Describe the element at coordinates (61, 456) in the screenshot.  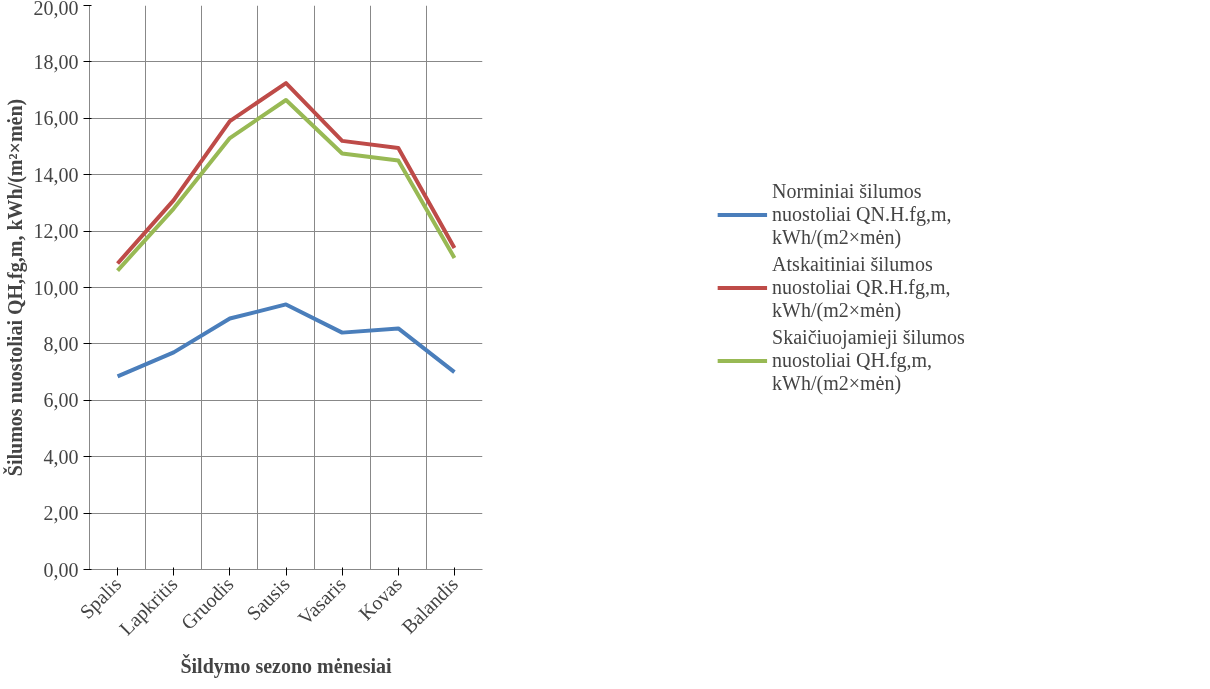
I see `y-tick-label: 4,00` at that location.